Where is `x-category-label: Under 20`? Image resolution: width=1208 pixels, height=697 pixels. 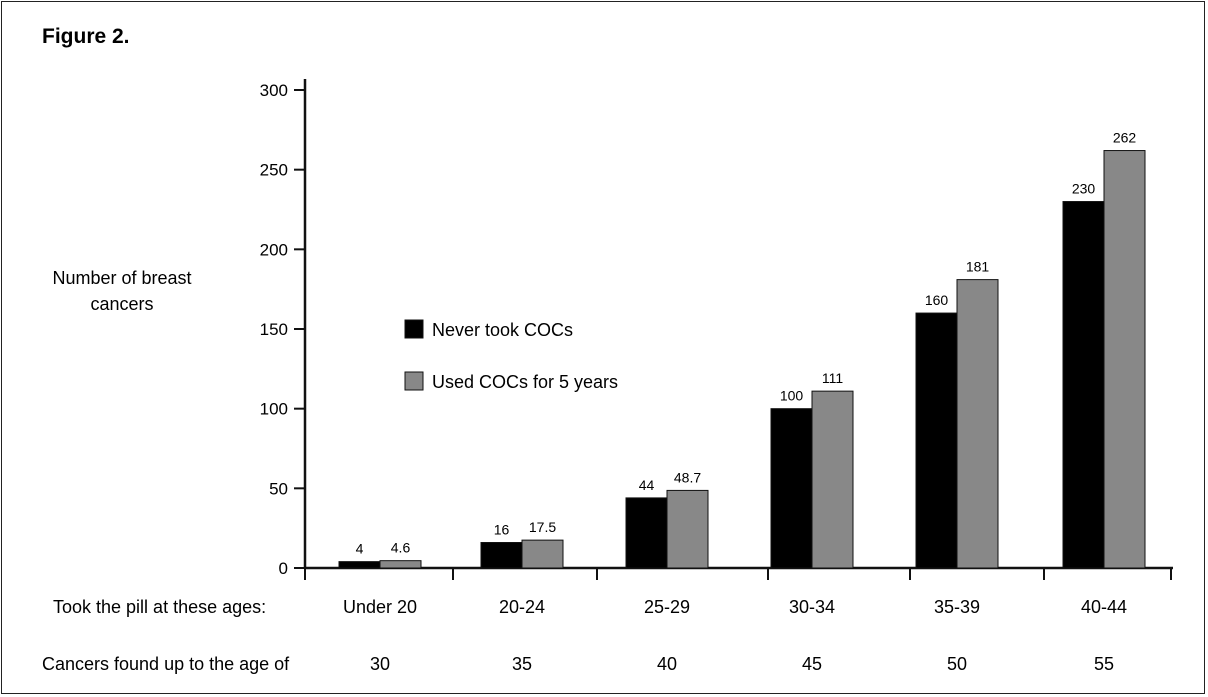 x-category-label: Under 20 is located at coordinates (380, 607).